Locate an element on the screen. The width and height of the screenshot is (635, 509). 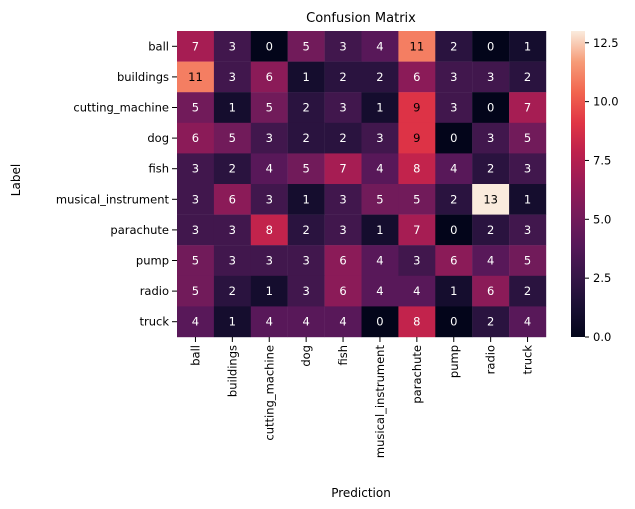
heatmap-value-0-1: 3 is located at coordinates (232, 46).